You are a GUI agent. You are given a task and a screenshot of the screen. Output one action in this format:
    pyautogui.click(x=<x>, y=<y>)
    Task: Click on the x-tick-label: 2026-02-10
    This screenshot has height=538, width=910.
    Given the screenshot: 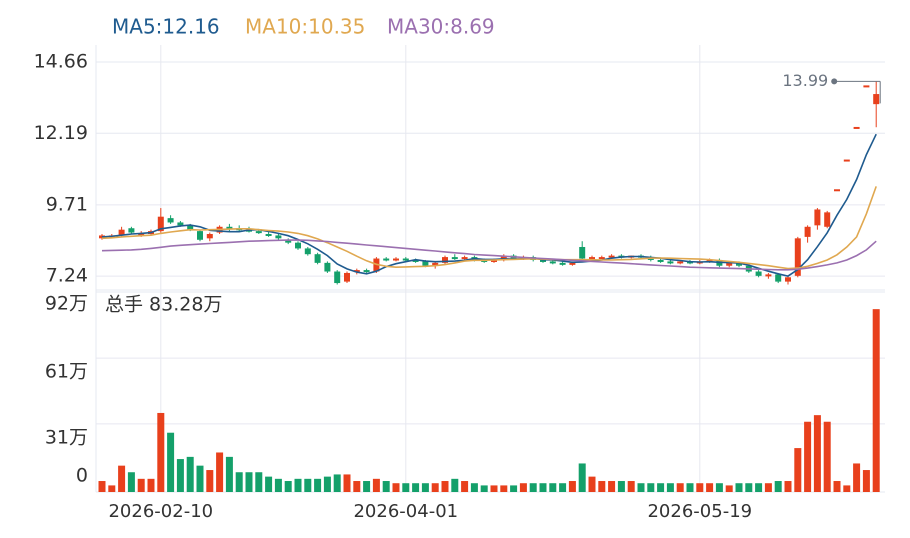 What is the action you would take?
    pyautogui.click(x=160, y=511)
    